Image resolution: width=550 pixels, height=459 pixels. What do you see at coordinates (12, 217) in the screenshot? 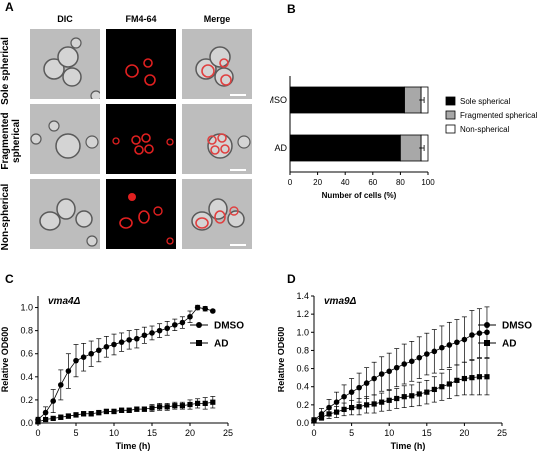
I see `row-label-non-spherical: Non-spherical` at bounding box center [12, 217].